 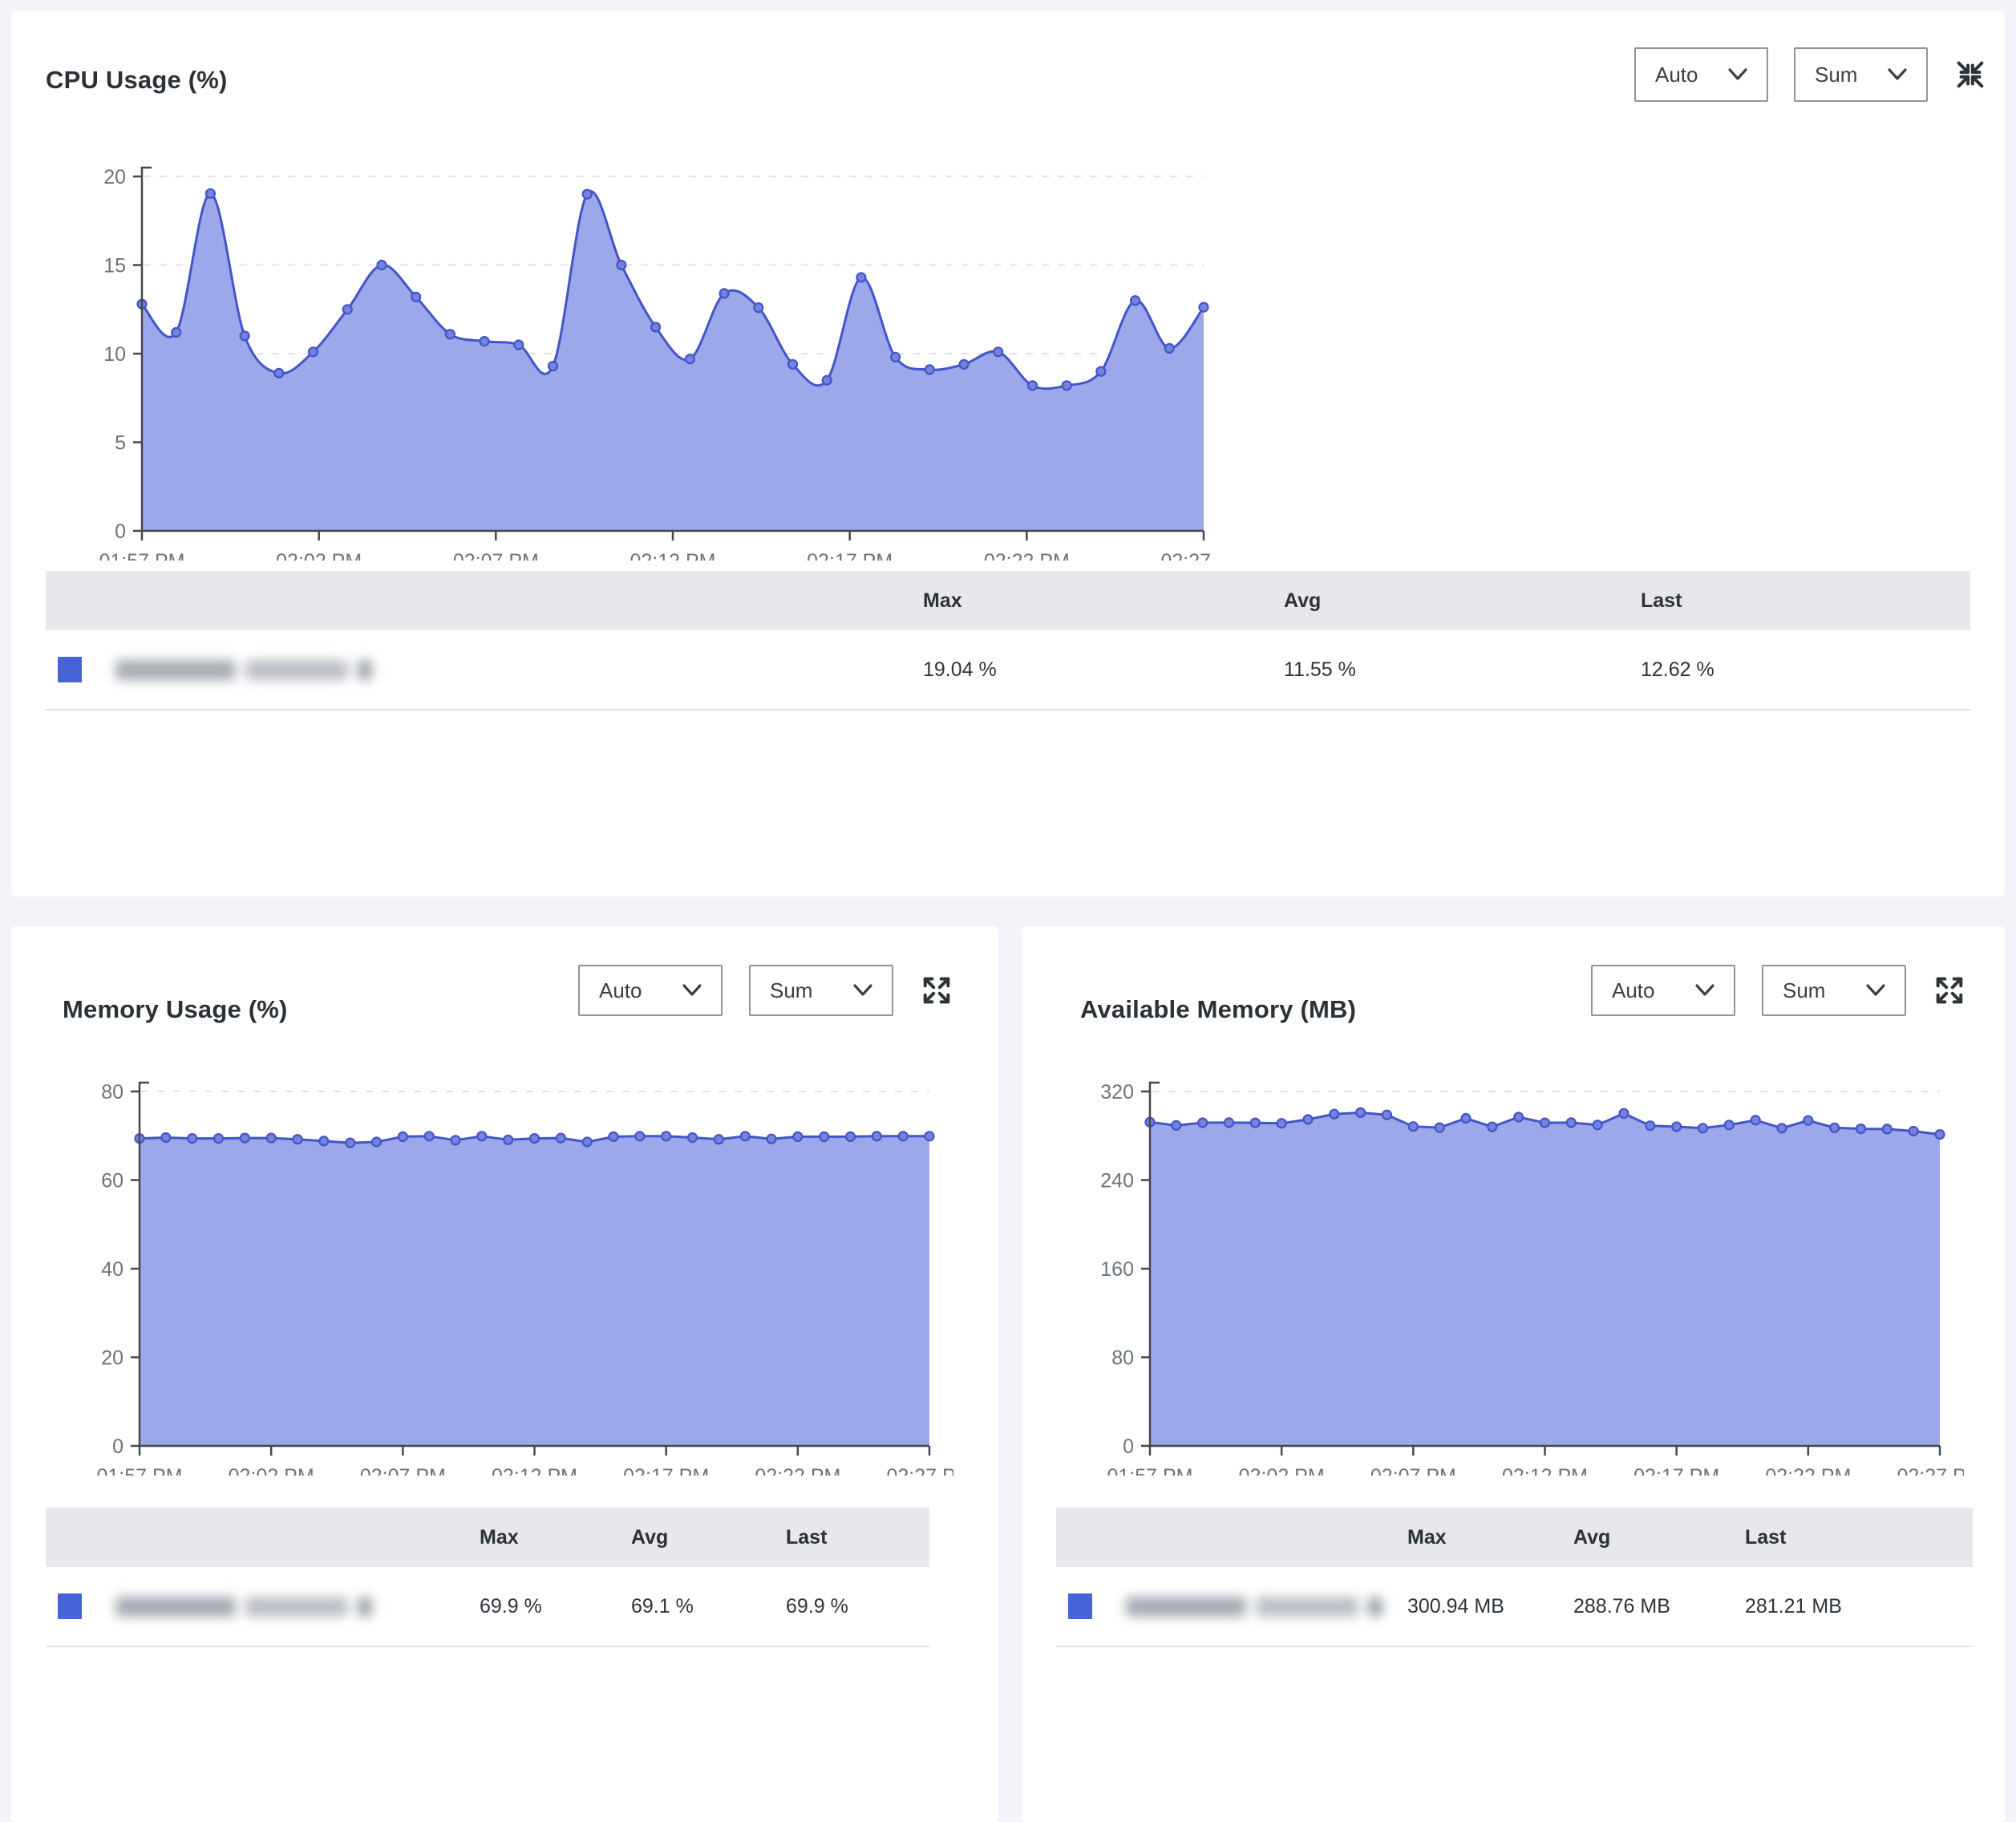 I want to click on legend-table-row: 300.94 MB 288.76 MB 281.21 MB, so click(x=1514, y=1607).